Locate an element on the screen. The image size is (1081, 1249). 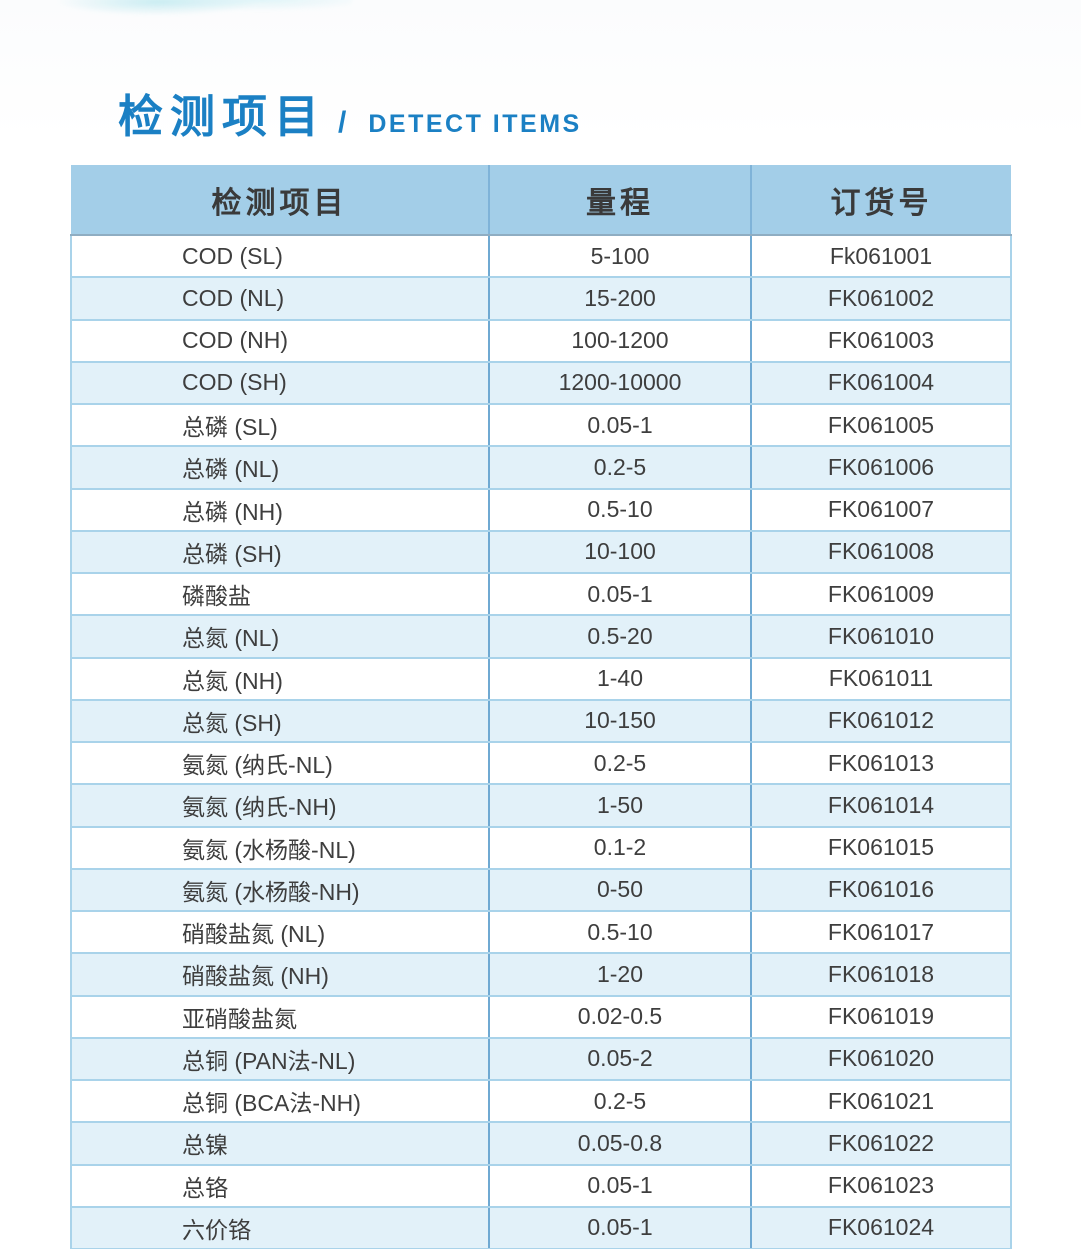
column-header-detect-item: 检测项目 is located at coordinates (280, 200).